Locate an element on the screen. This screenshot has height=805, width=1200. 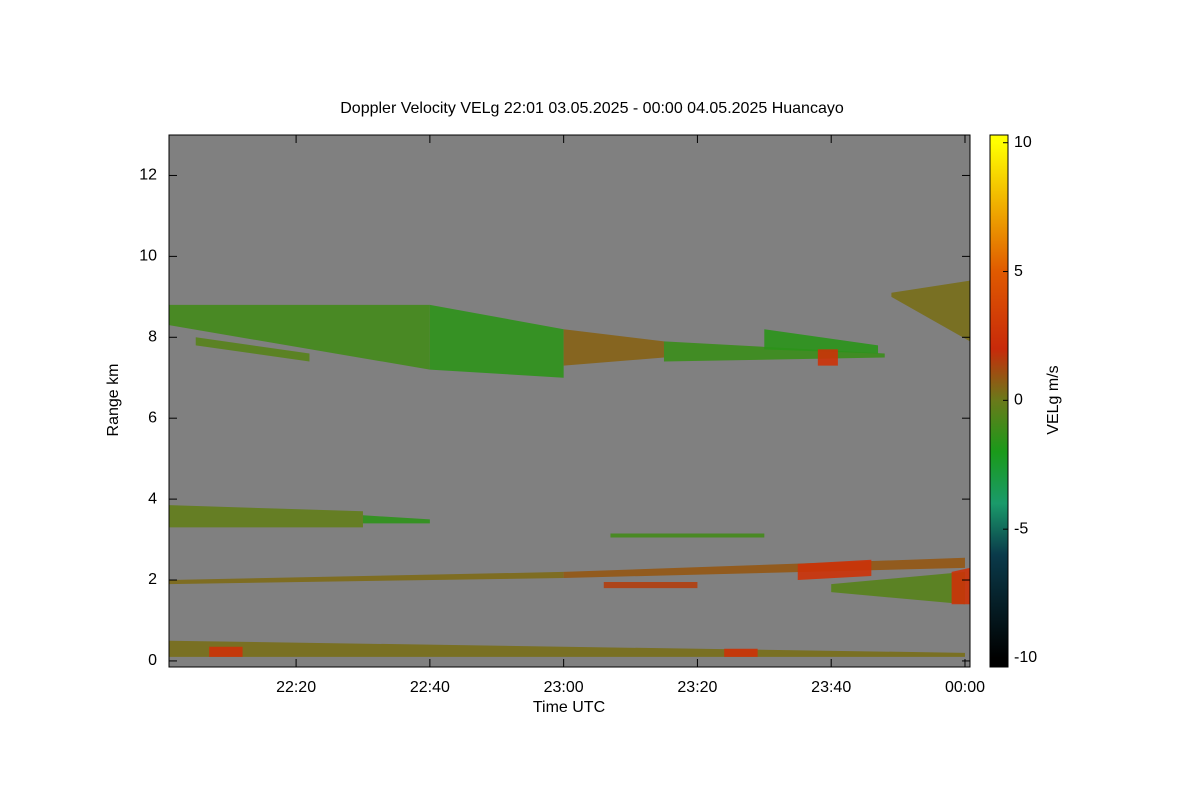
x-tick-label: 00:00 is located at coordinates (965, 687).